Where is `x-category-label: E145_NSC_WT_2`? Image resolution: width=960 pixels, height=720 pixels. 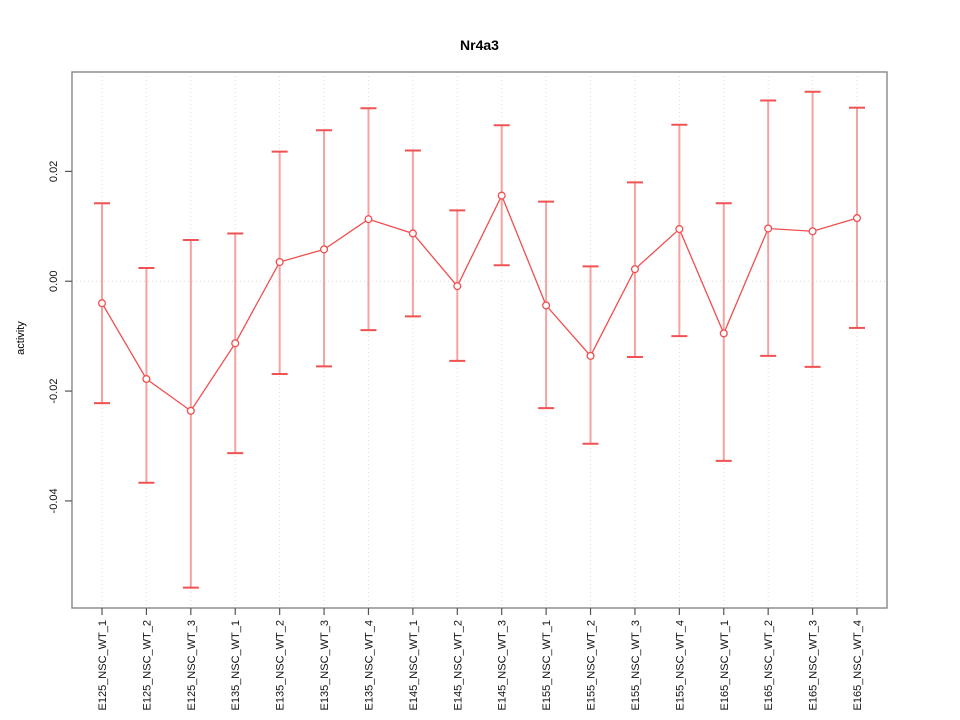 x-category-label: E145_NSC_WT_2 is located at coordinates (458, 665).